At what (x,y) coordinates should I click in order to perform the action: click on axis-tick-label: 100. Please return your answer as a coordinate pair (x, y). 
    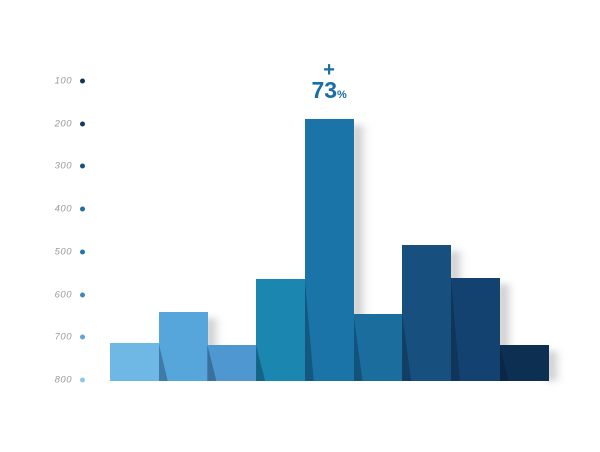
    Looking at the image, I should click on (63, 81).